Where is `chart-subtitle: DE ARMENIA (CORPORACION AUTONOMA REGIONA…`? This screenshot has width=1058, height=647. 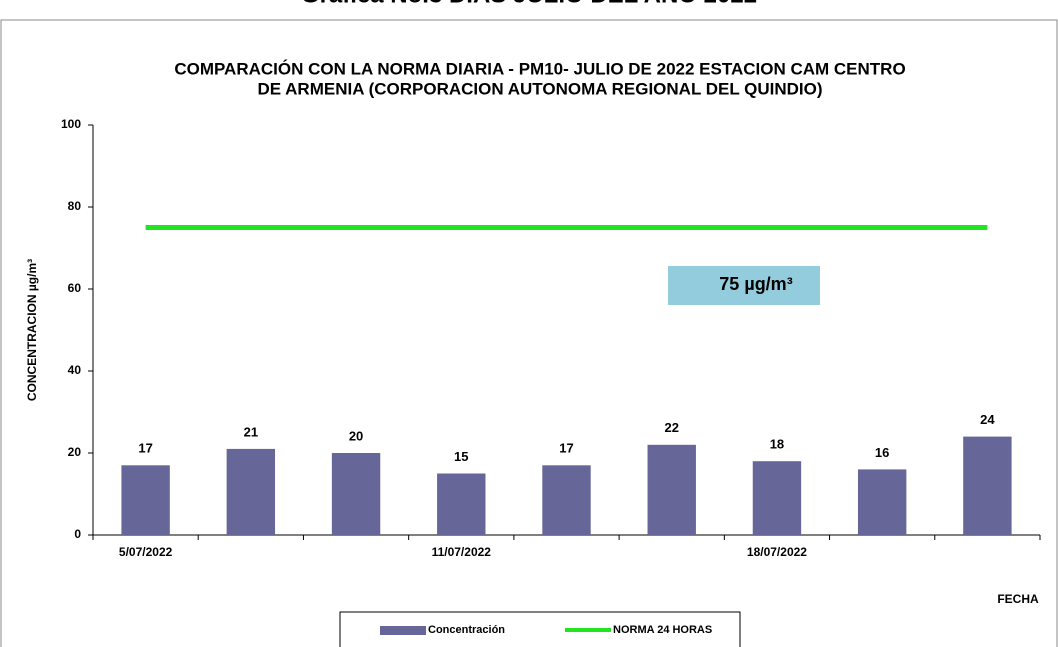
chart-subtitle: DE ARMENIA (CORPORACION AUTONOMA REGIONA… is located at coordinates (539, 88).